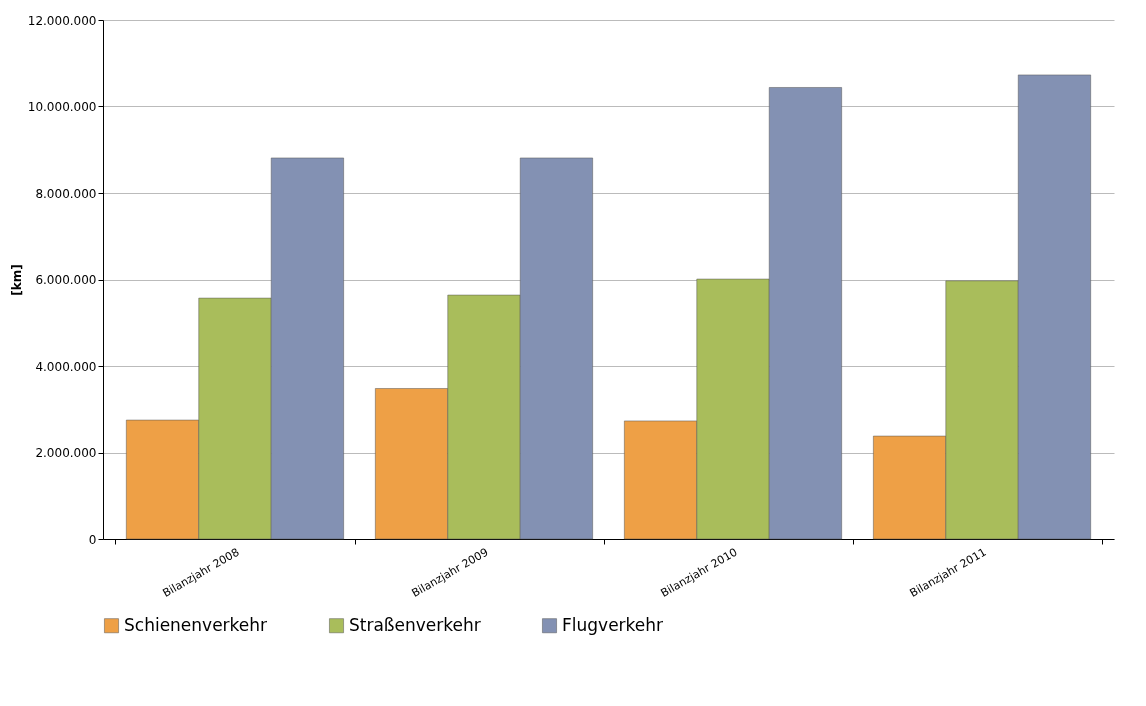  What do you see at coordinates (66, 366) in the screenshot?
I see `y-tick-label: 4.000.000` at bounding box center [66, 366].